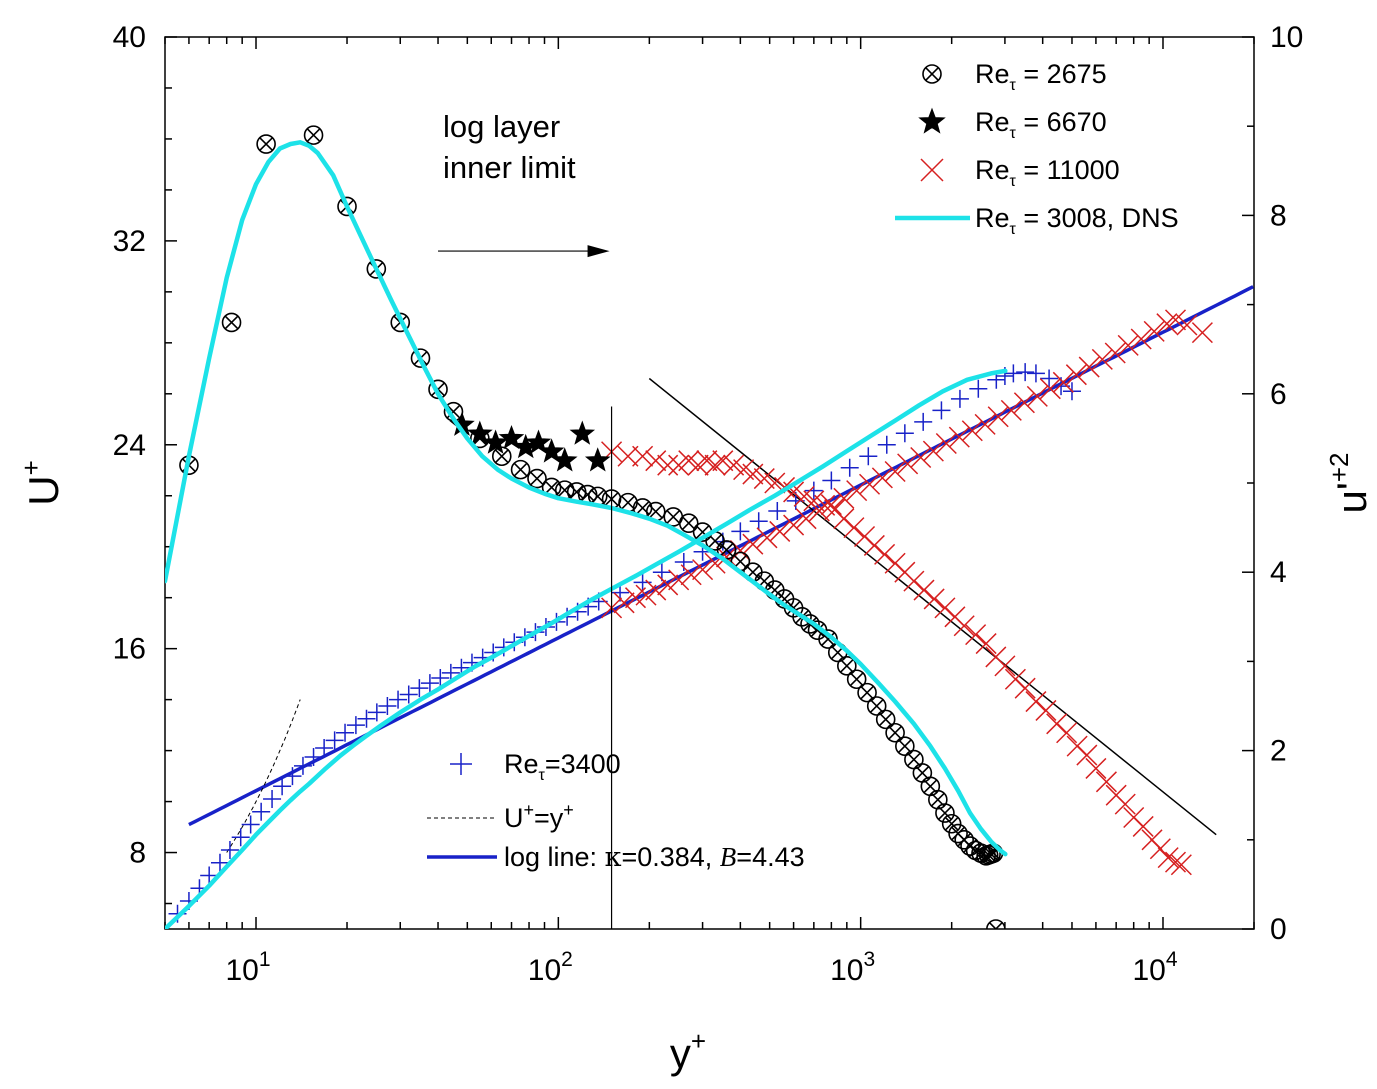 This screenshot has width=1377, height=1089. I want to click on x-tick-label: 10⁴, so click(1154, 967).